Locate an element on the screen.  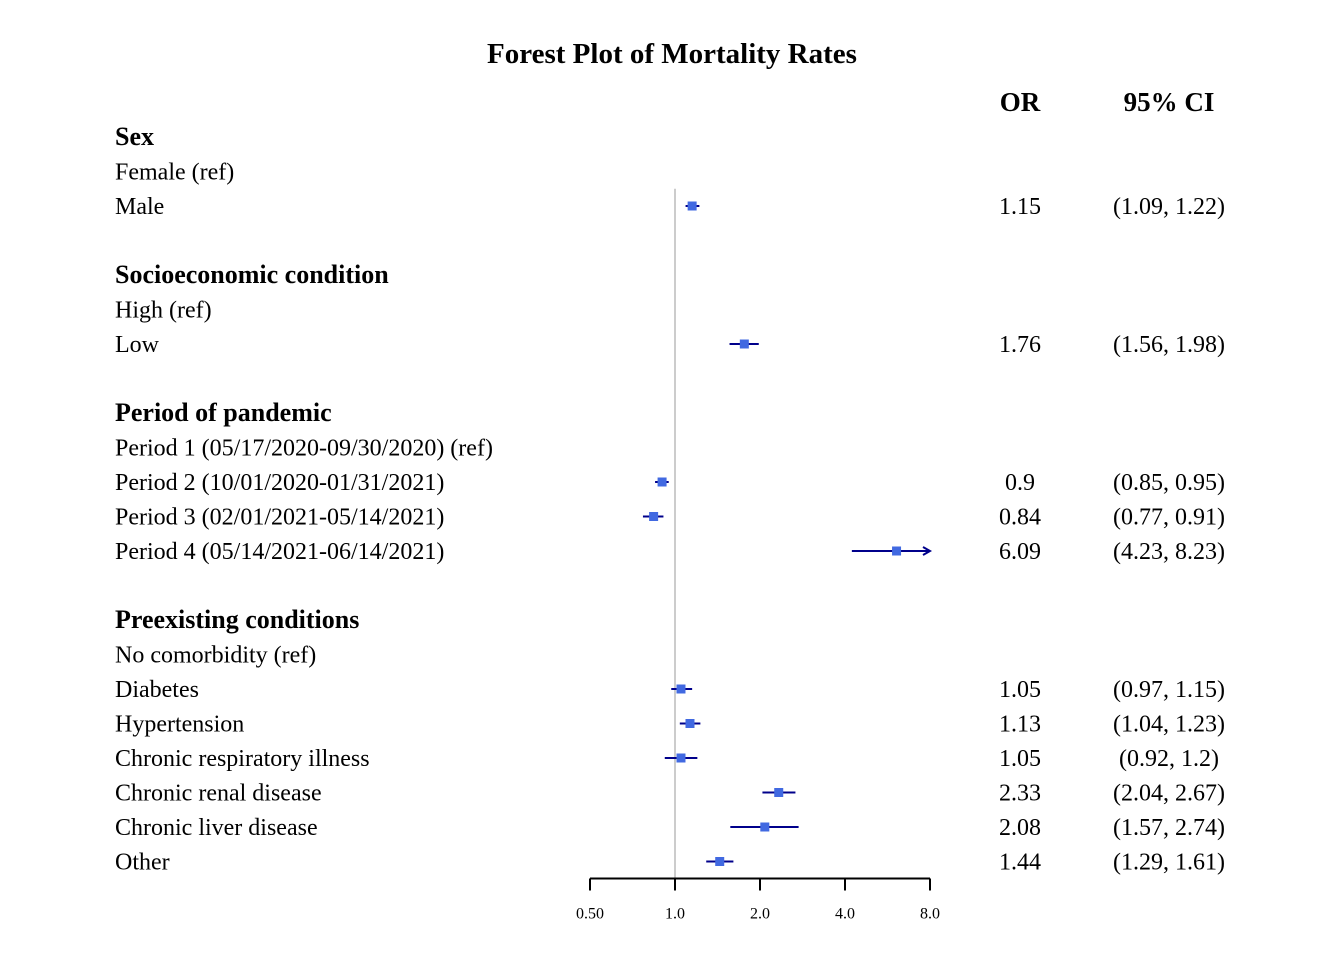
x-tick-label: 4.0 is located at coordinates (845, 914).